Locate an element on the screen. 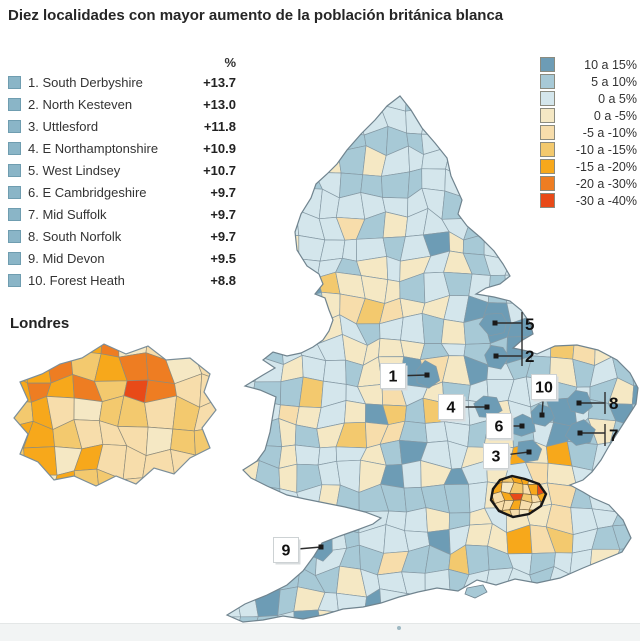 This screenshot has width=640, height=641. ranking-item: 9. Mid Devon+9.5 is located at coordinates (122, 258).